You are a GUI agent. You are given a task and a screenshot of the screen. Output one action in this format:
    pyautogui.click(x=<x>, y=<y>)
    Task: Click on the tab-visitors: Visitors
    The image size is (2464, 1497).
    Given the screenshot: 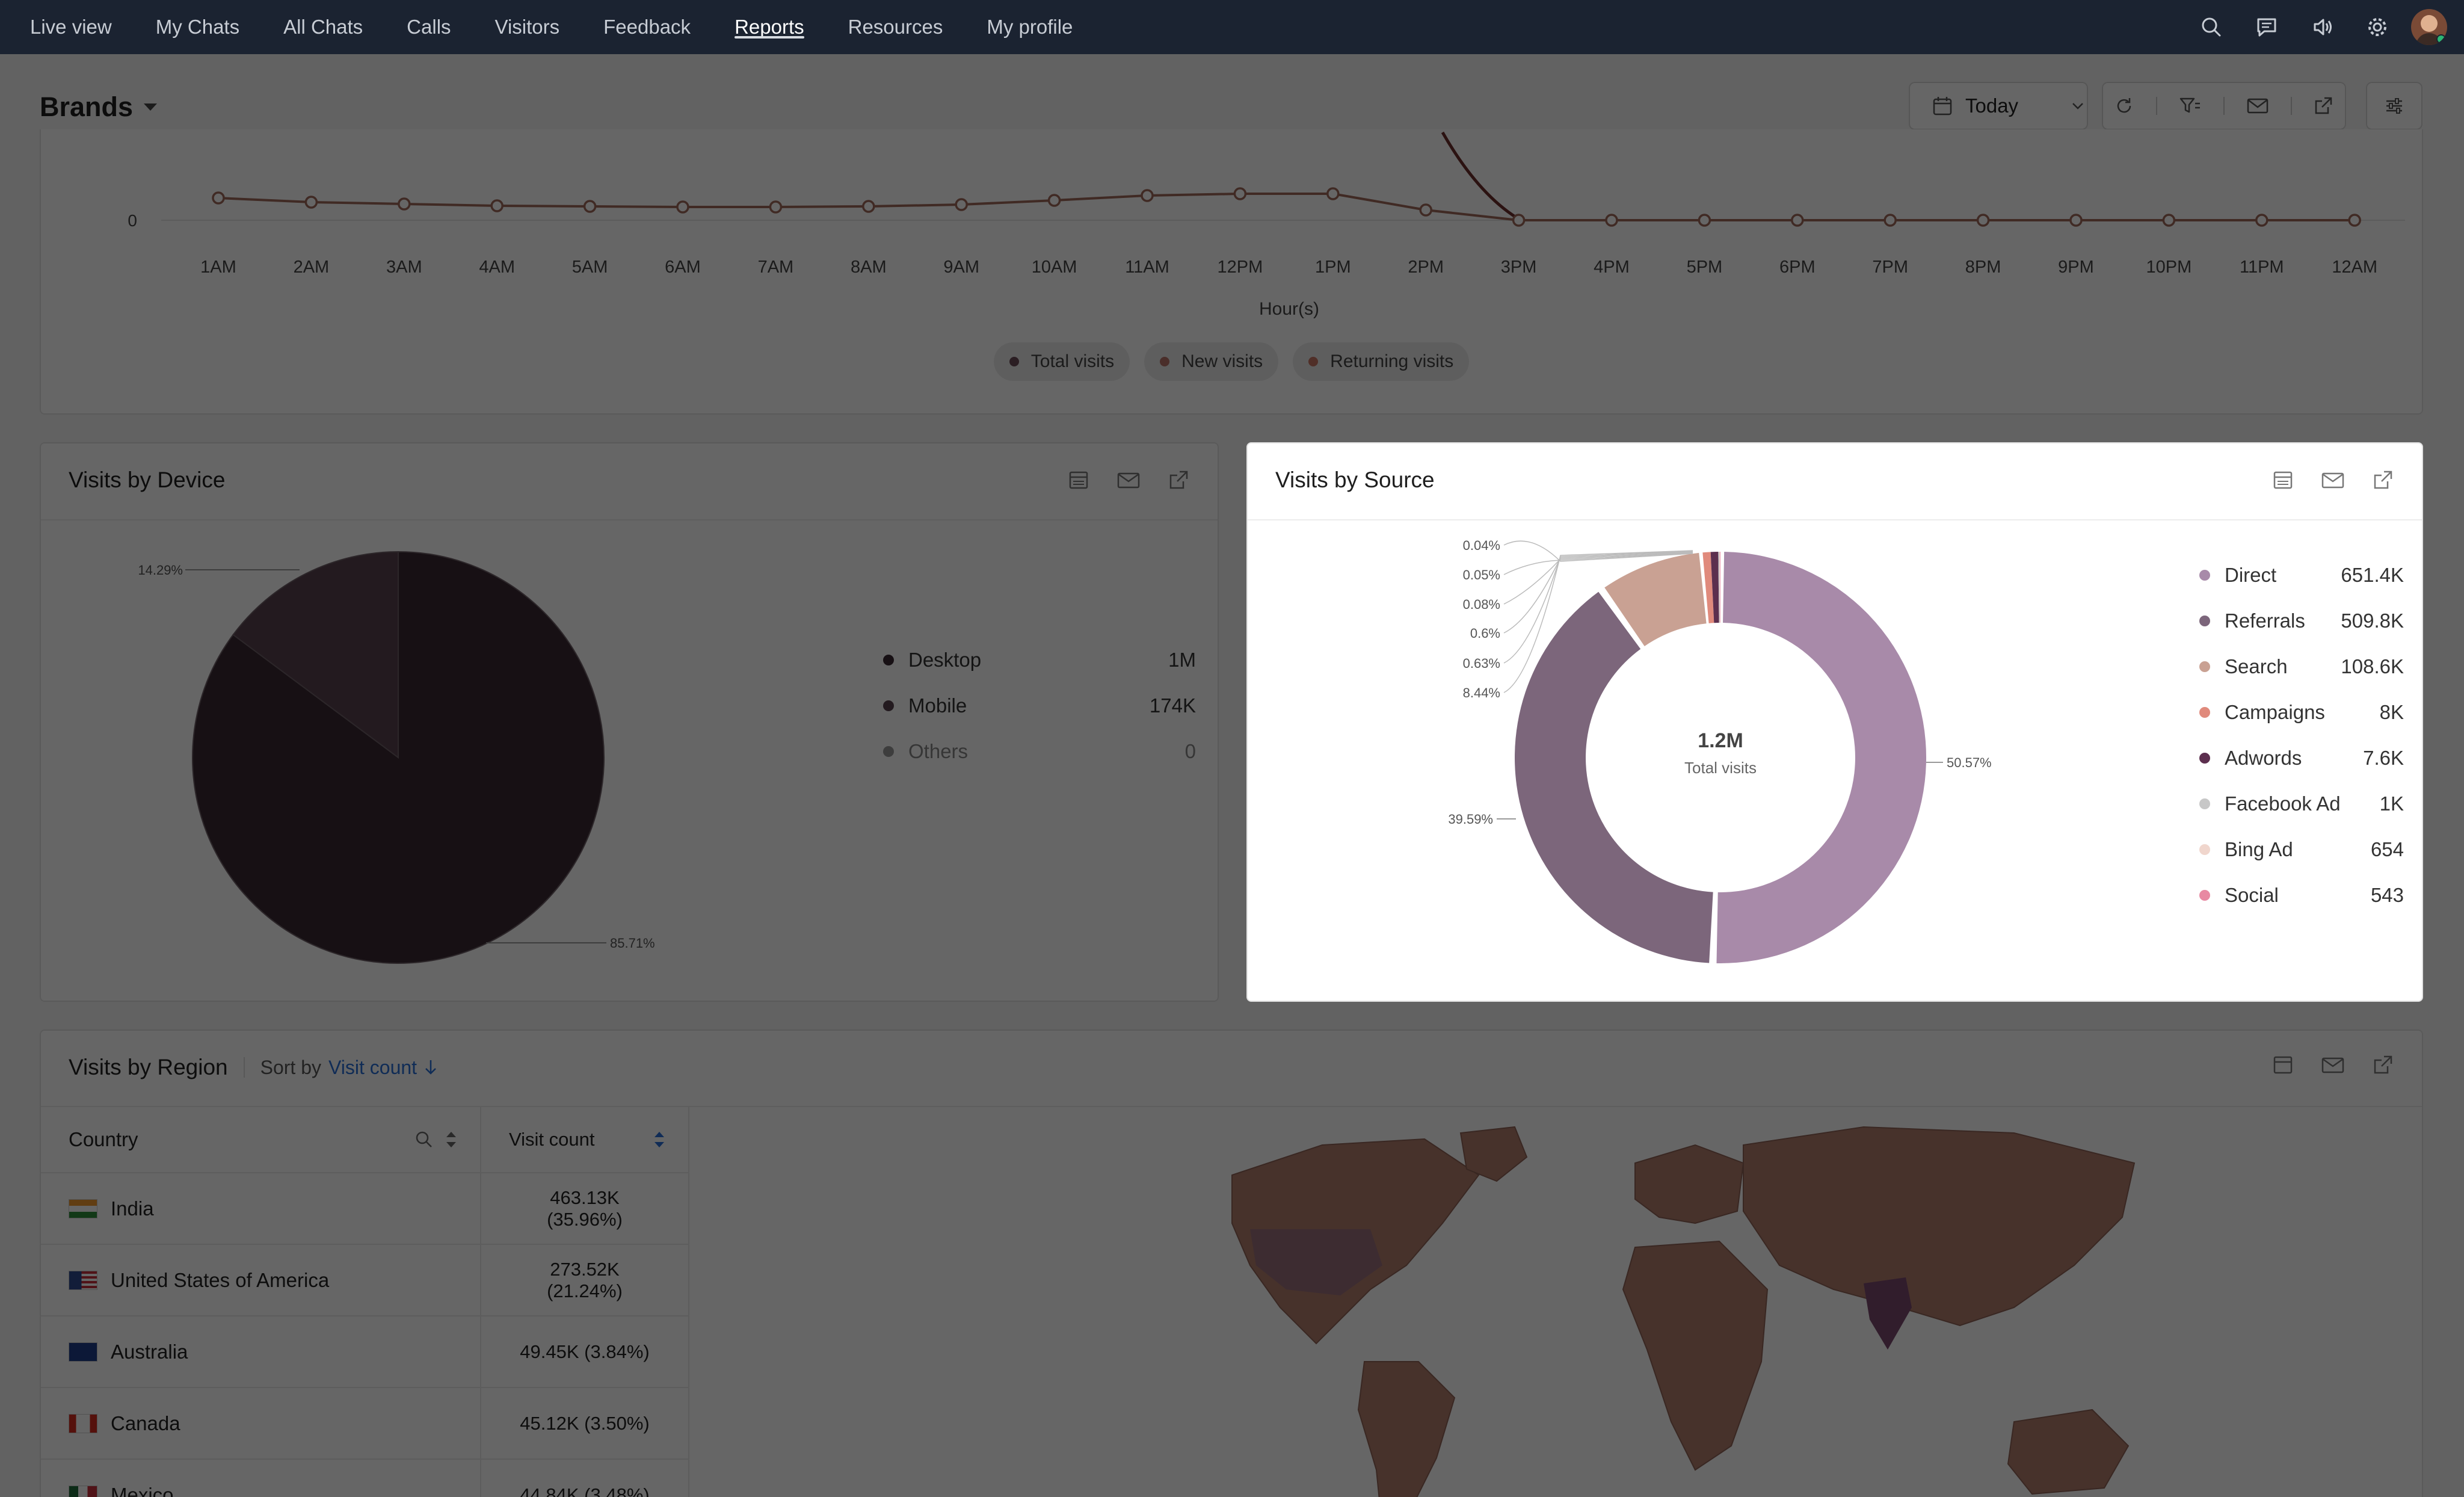 What is the action you would take?
    pyautogui.click(x=527, y=27)
    